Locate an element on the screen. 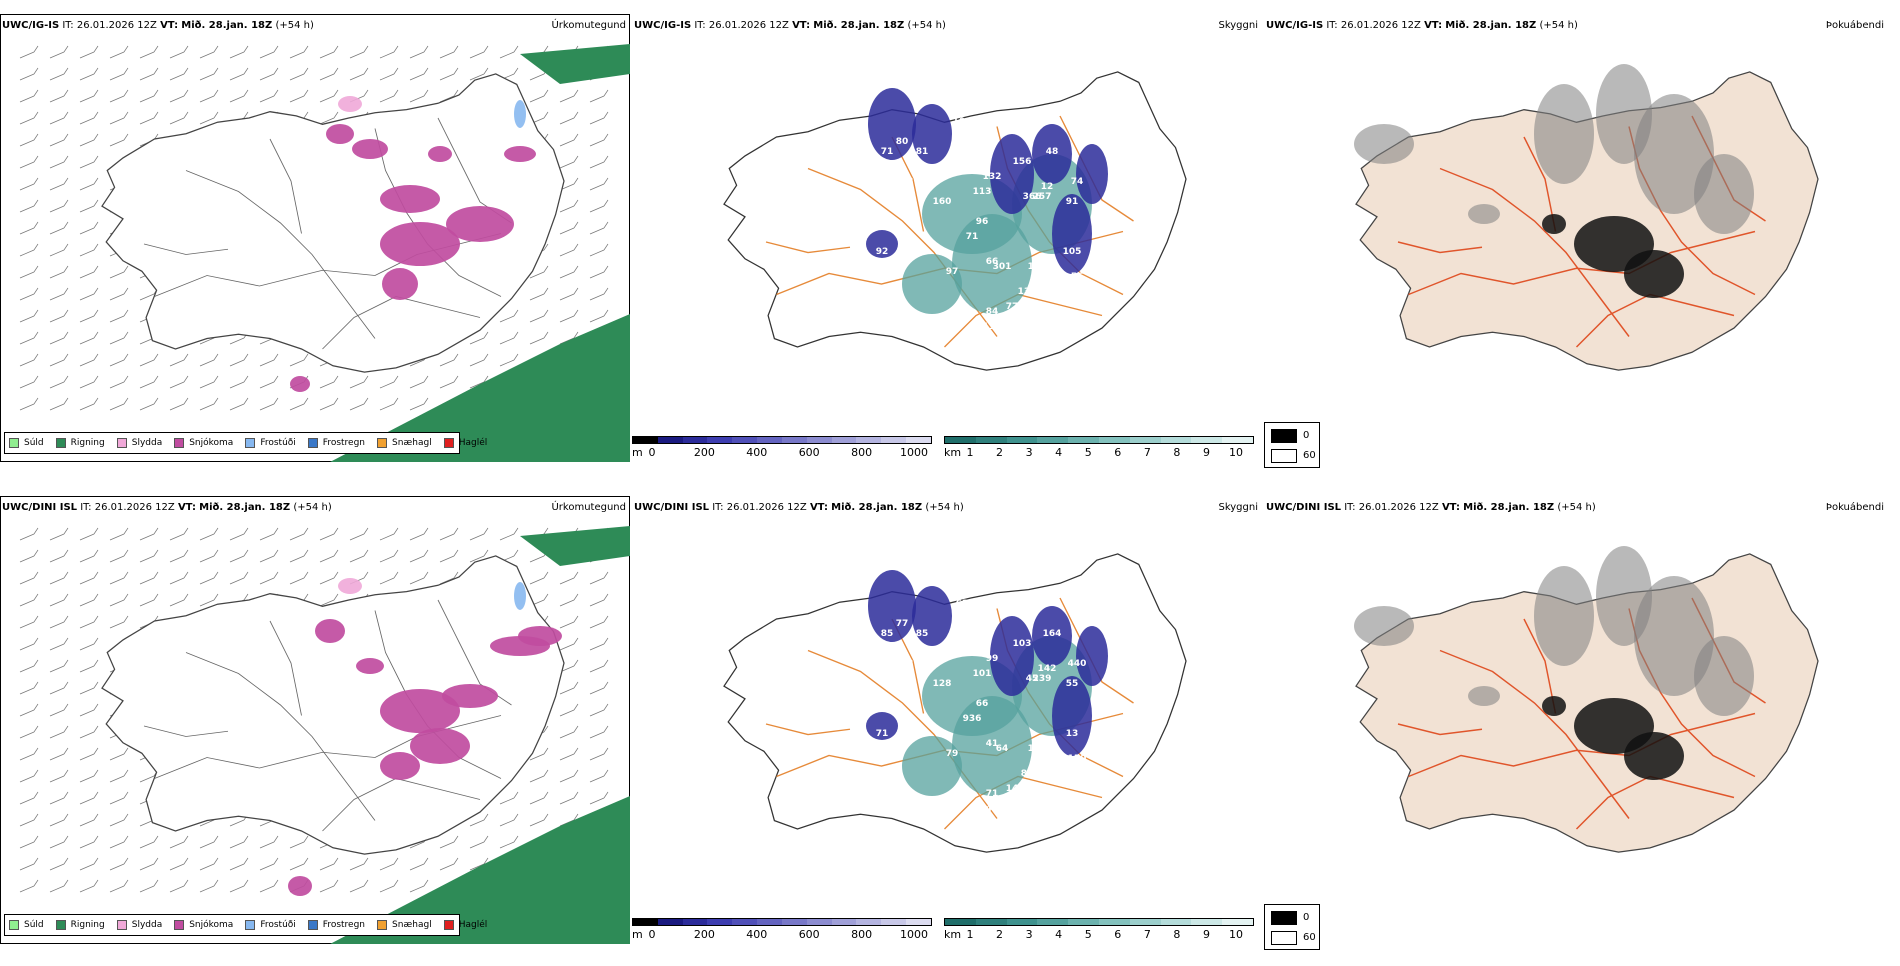 Image resolution: width=1900 pixels, height=966 pixels. visibility-label: 13 is located at coordinates (1072, 734).